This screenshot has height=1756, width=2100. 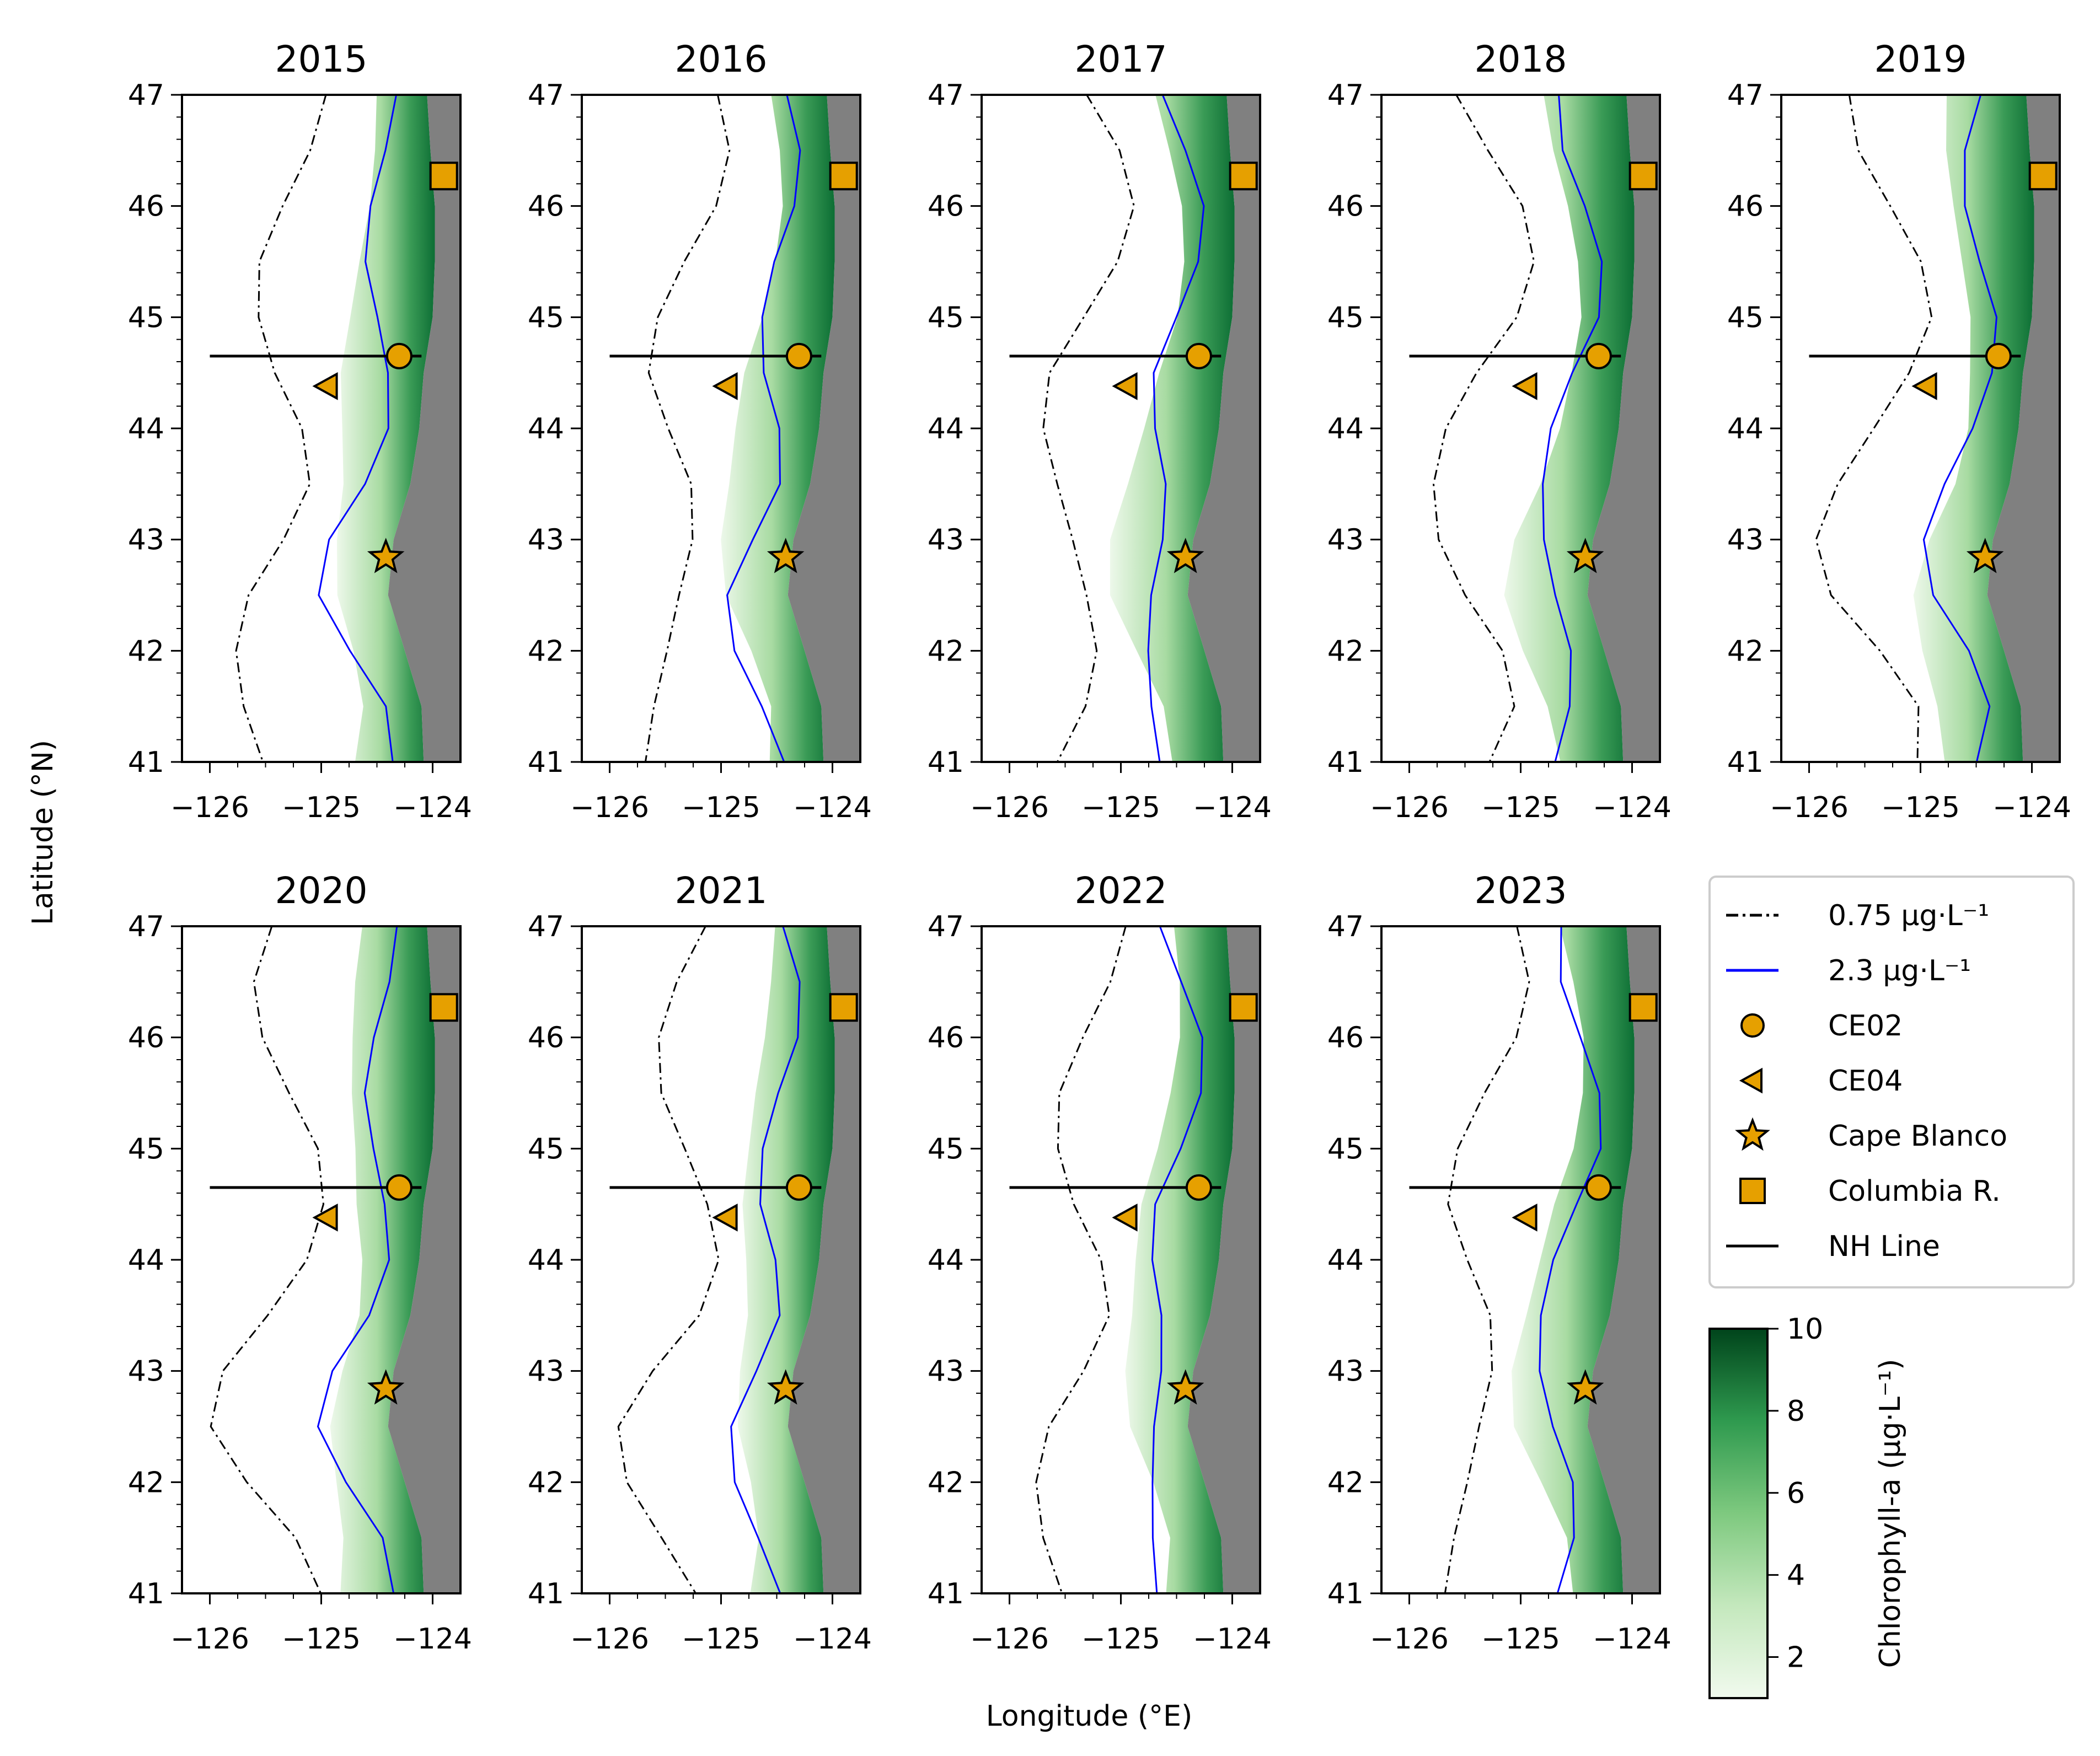 I want to click on map-panel: 2019 41 42 43 44 45 46 47 −126 −125 −124, so click(x=1899, y=431).